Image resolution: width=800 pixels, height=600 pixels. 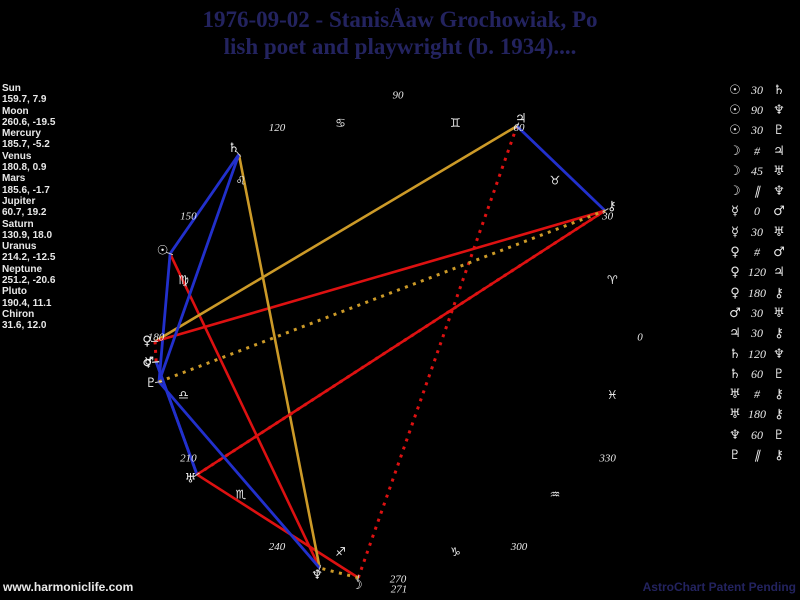 What do you see at coordinates (176, 418) in the screenshot?
I see `aspect-line-mars-uranus` at bounding box center [176, 418].